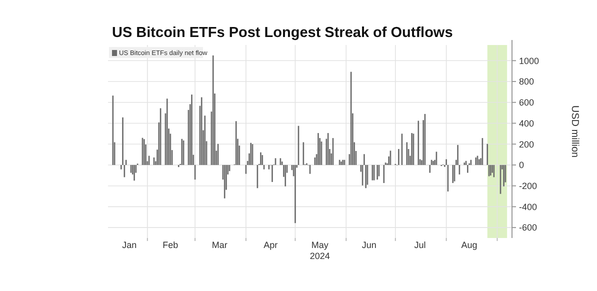 Image resolution: width=597 pixels, height=291 pixels. What do you see at coordinates (526, 103) in the screenshot?
I see `y-tick-label: 600` at bounding box center [526, 103].